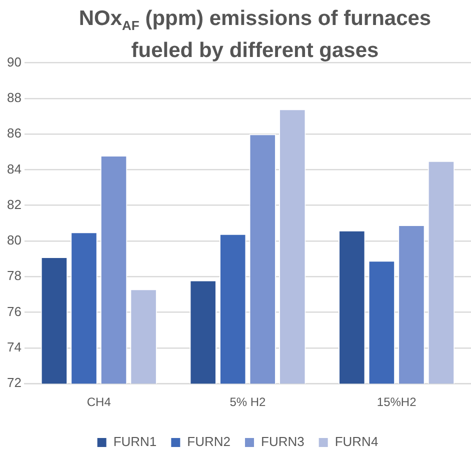  Describe the element at coordinates (14, 240) in the screenshot. I see `y-tick-label: 80` at that location.